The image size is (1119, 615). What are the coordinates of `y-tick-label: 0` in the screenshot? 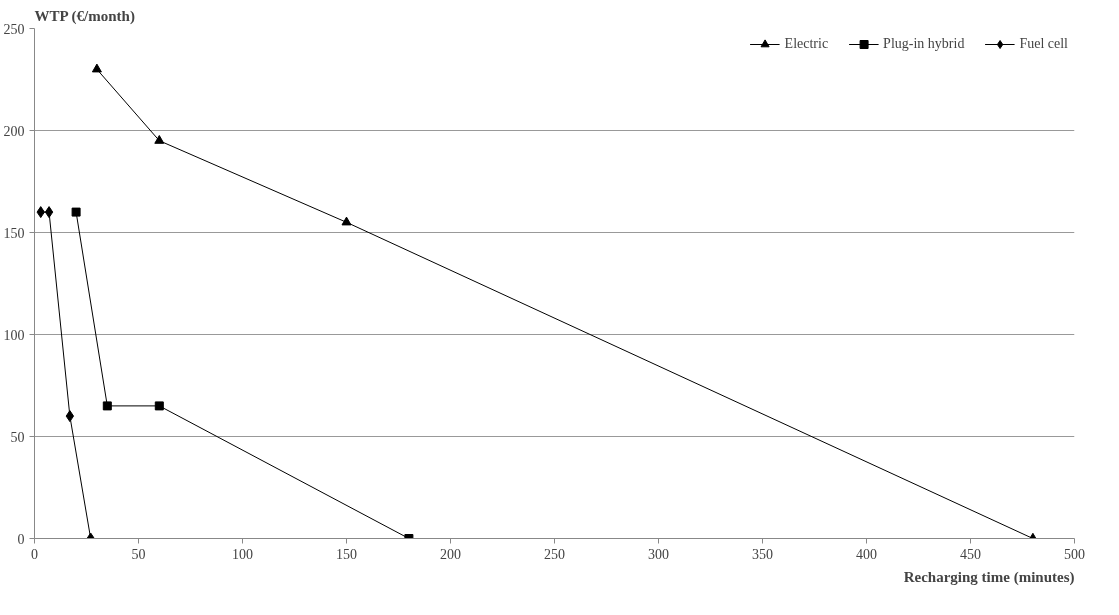 It's located at (21, 539).